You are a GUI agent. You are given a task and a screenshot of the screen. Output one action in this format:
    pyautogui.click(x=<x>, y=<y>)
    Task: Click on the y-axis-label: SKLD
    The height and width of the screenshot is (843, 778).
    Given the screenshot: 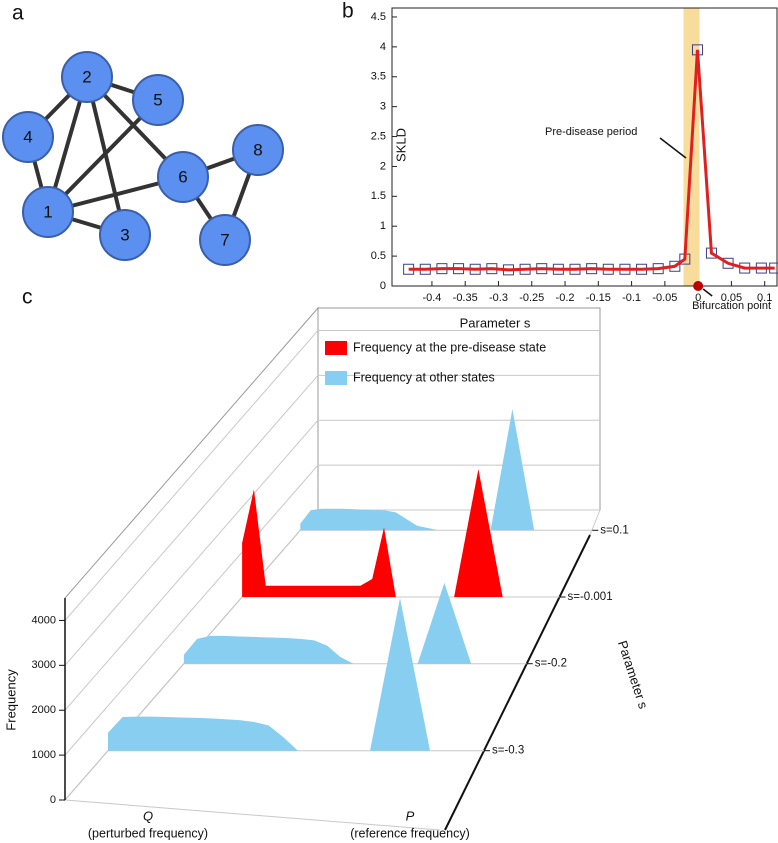 What is the action you would take?
    pyautogui.click(x=400, y=145)
    